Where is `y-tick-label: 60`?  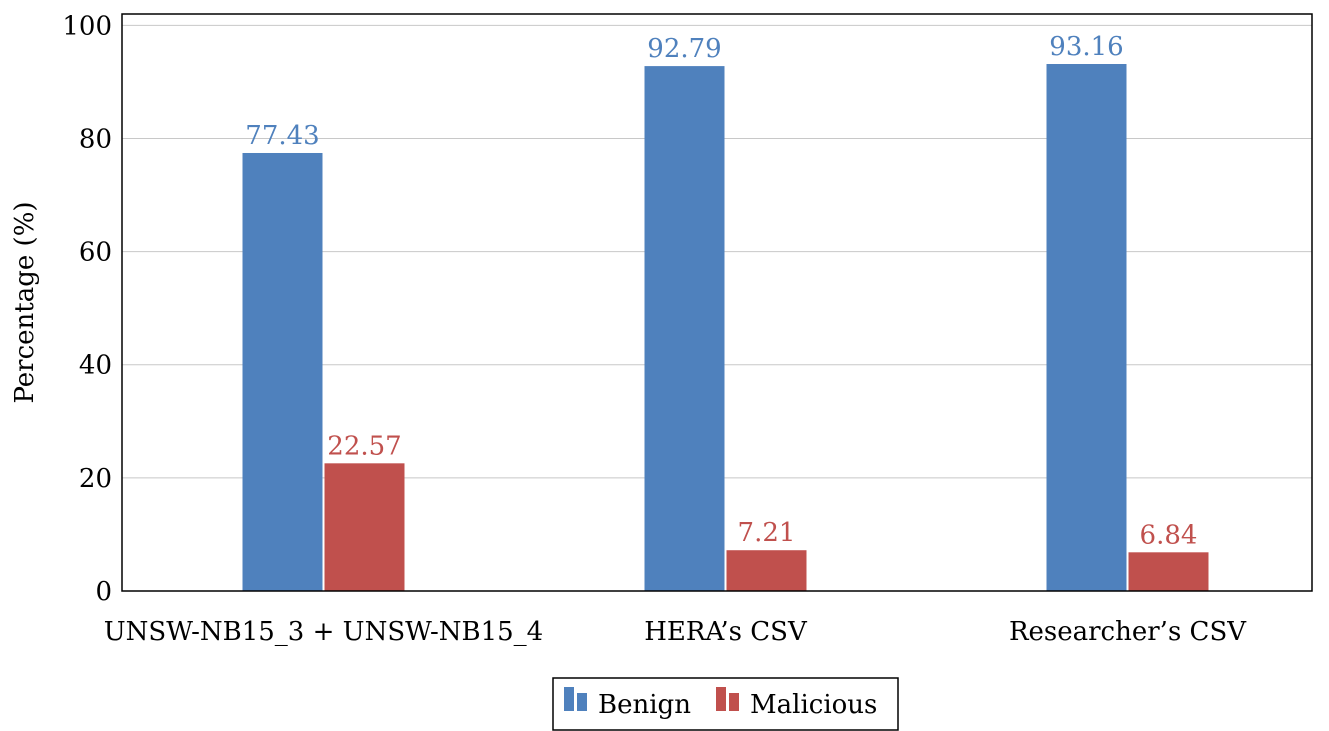
y-tick-label: 60 is located at coordinates (95, 253).